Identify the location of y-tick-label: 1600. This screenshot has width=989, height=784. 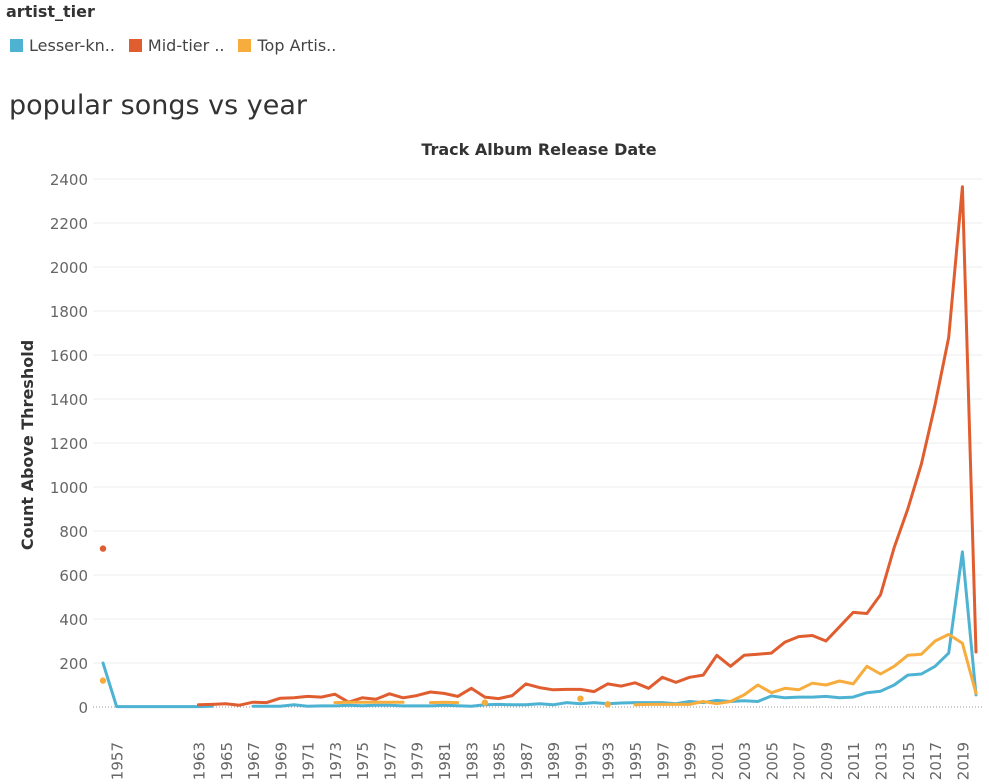
(69, 356).